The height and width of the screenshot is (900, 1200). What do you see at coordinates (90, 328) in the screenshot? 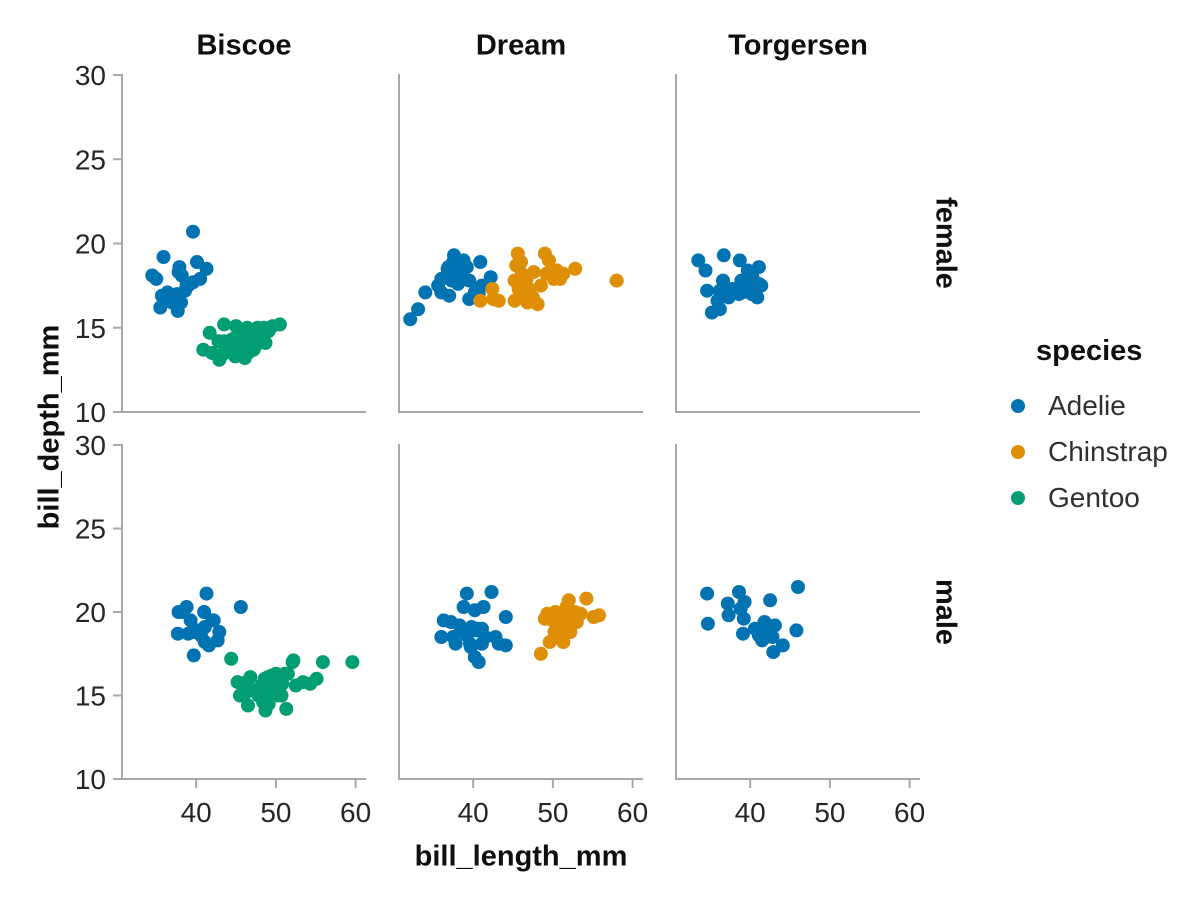
I see `y-tick-label: 15` at bounding box center [90, 328].